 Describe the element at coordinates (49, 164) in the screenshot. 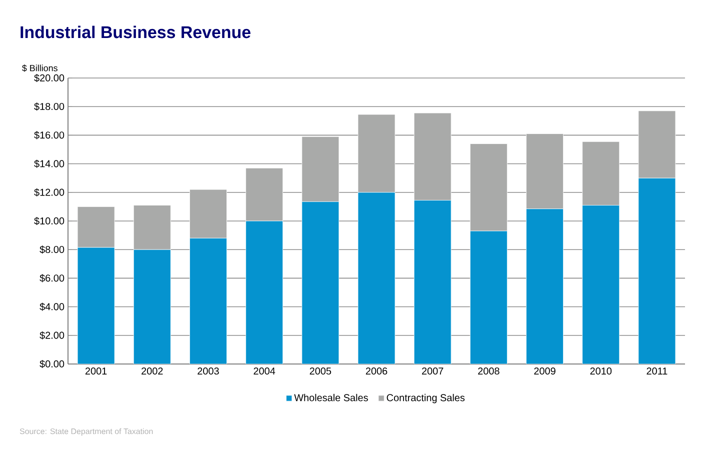

I see `y-tick-label: $14.00` at that location.